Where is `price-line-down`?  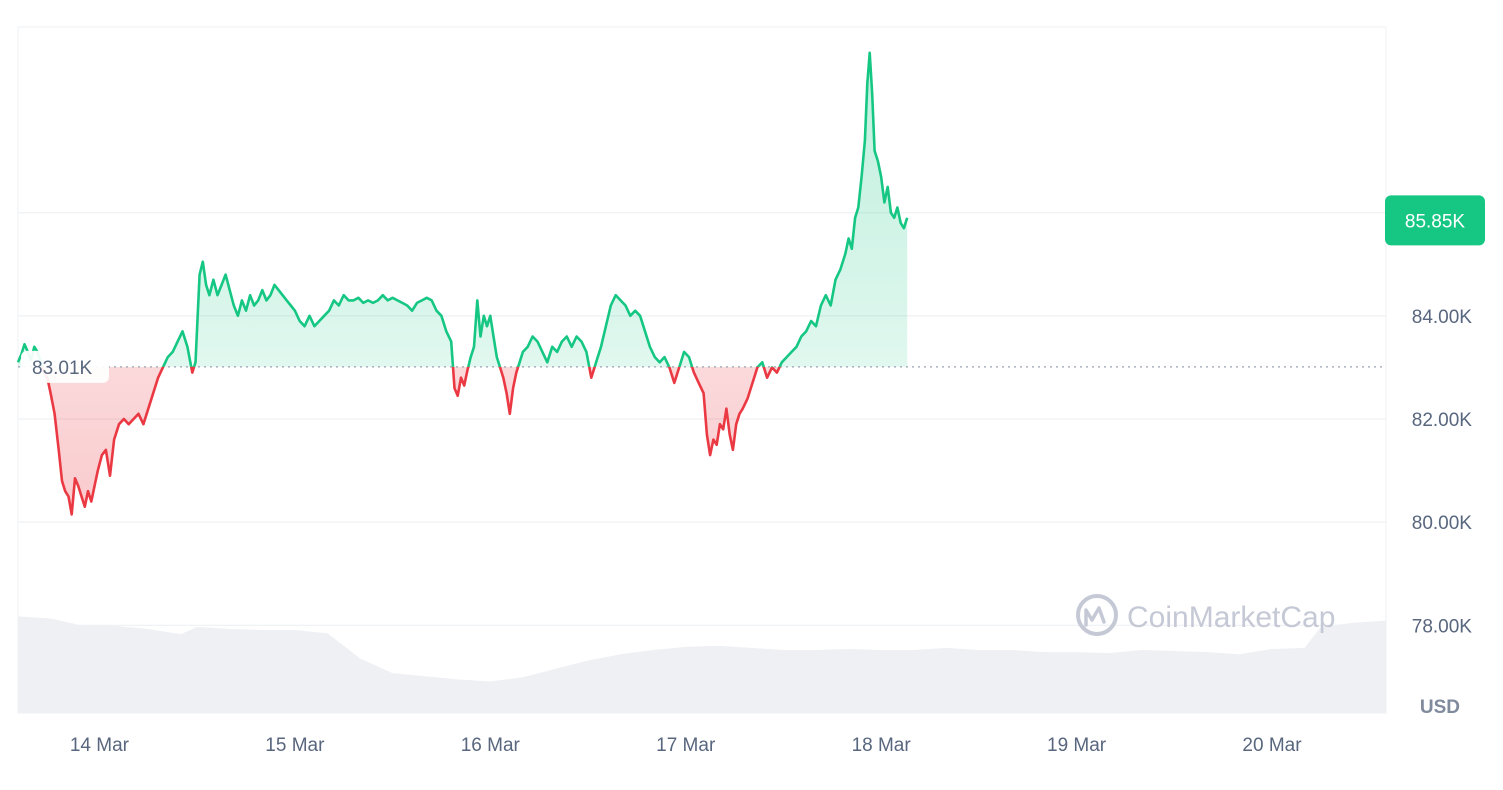 price-line-down is located at coordinates (411, 441).